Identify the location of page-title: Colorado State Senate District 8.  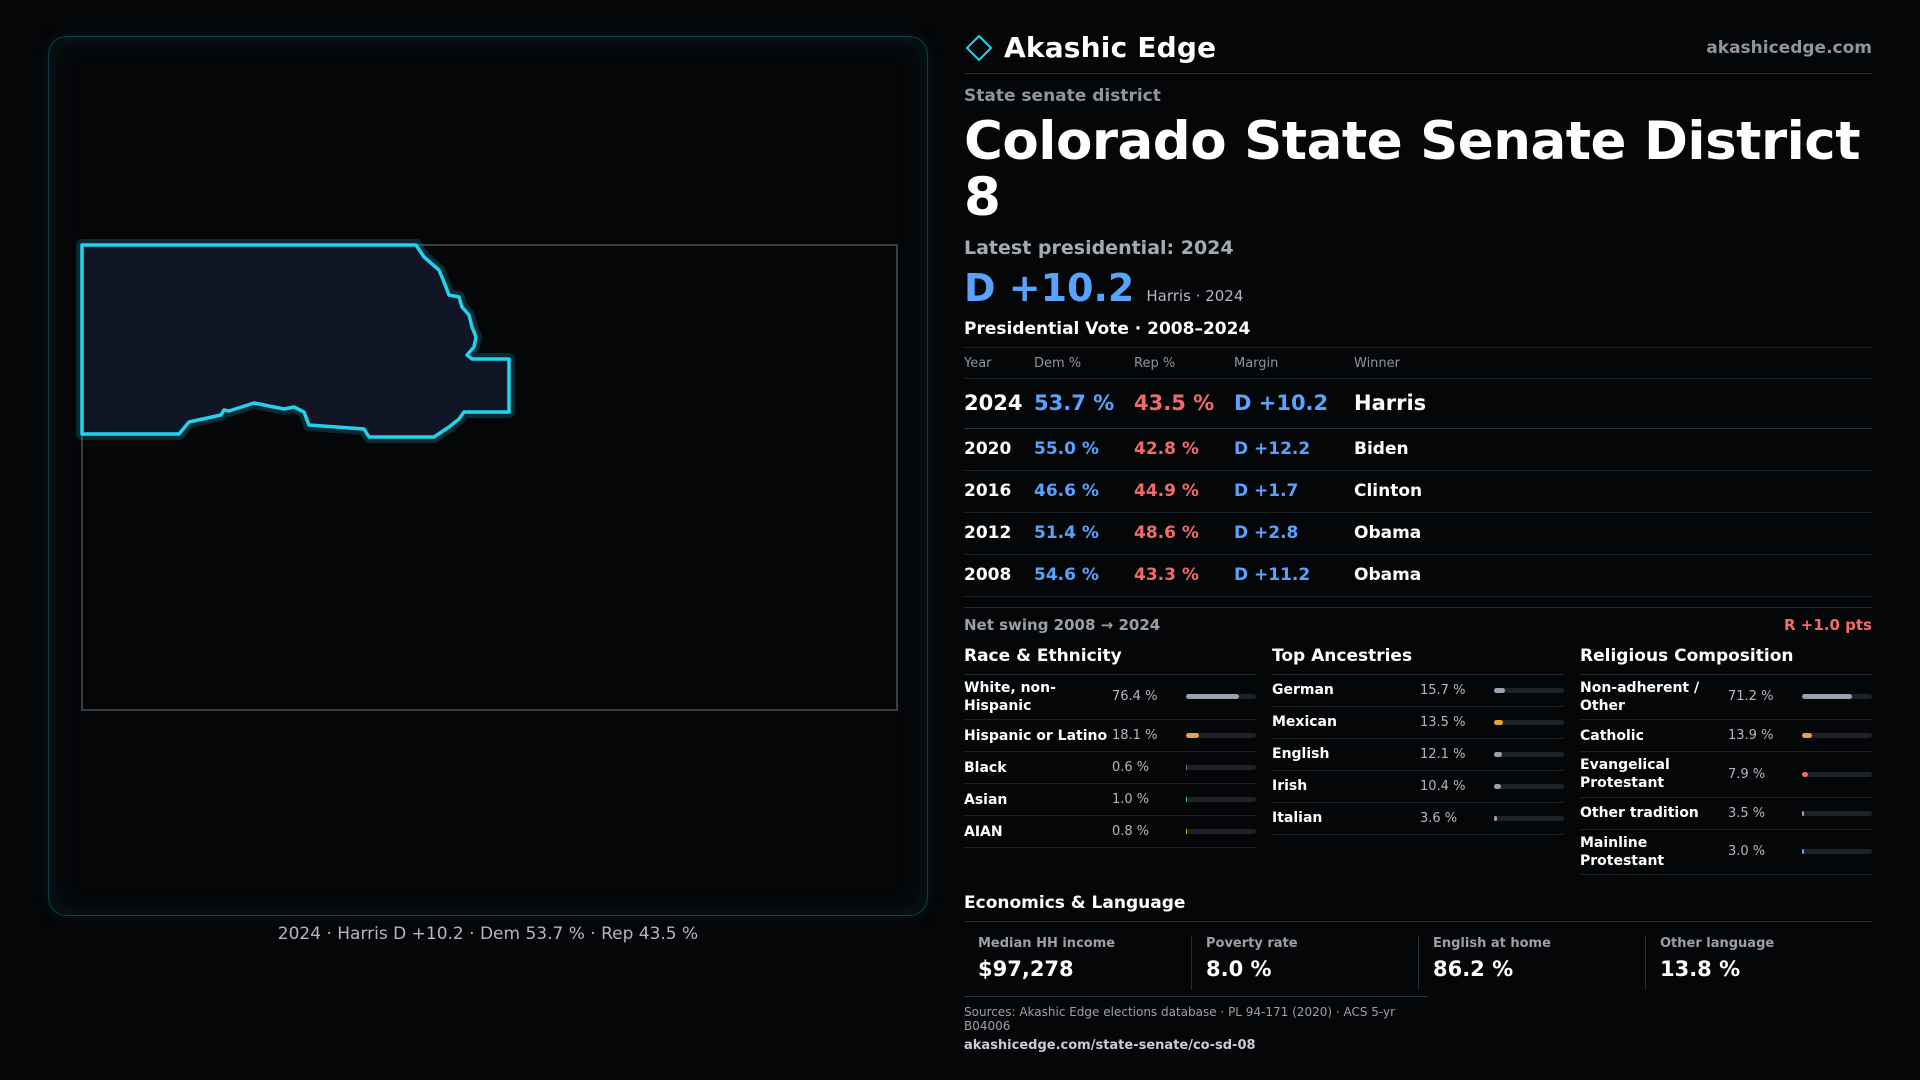
(1412, 169).